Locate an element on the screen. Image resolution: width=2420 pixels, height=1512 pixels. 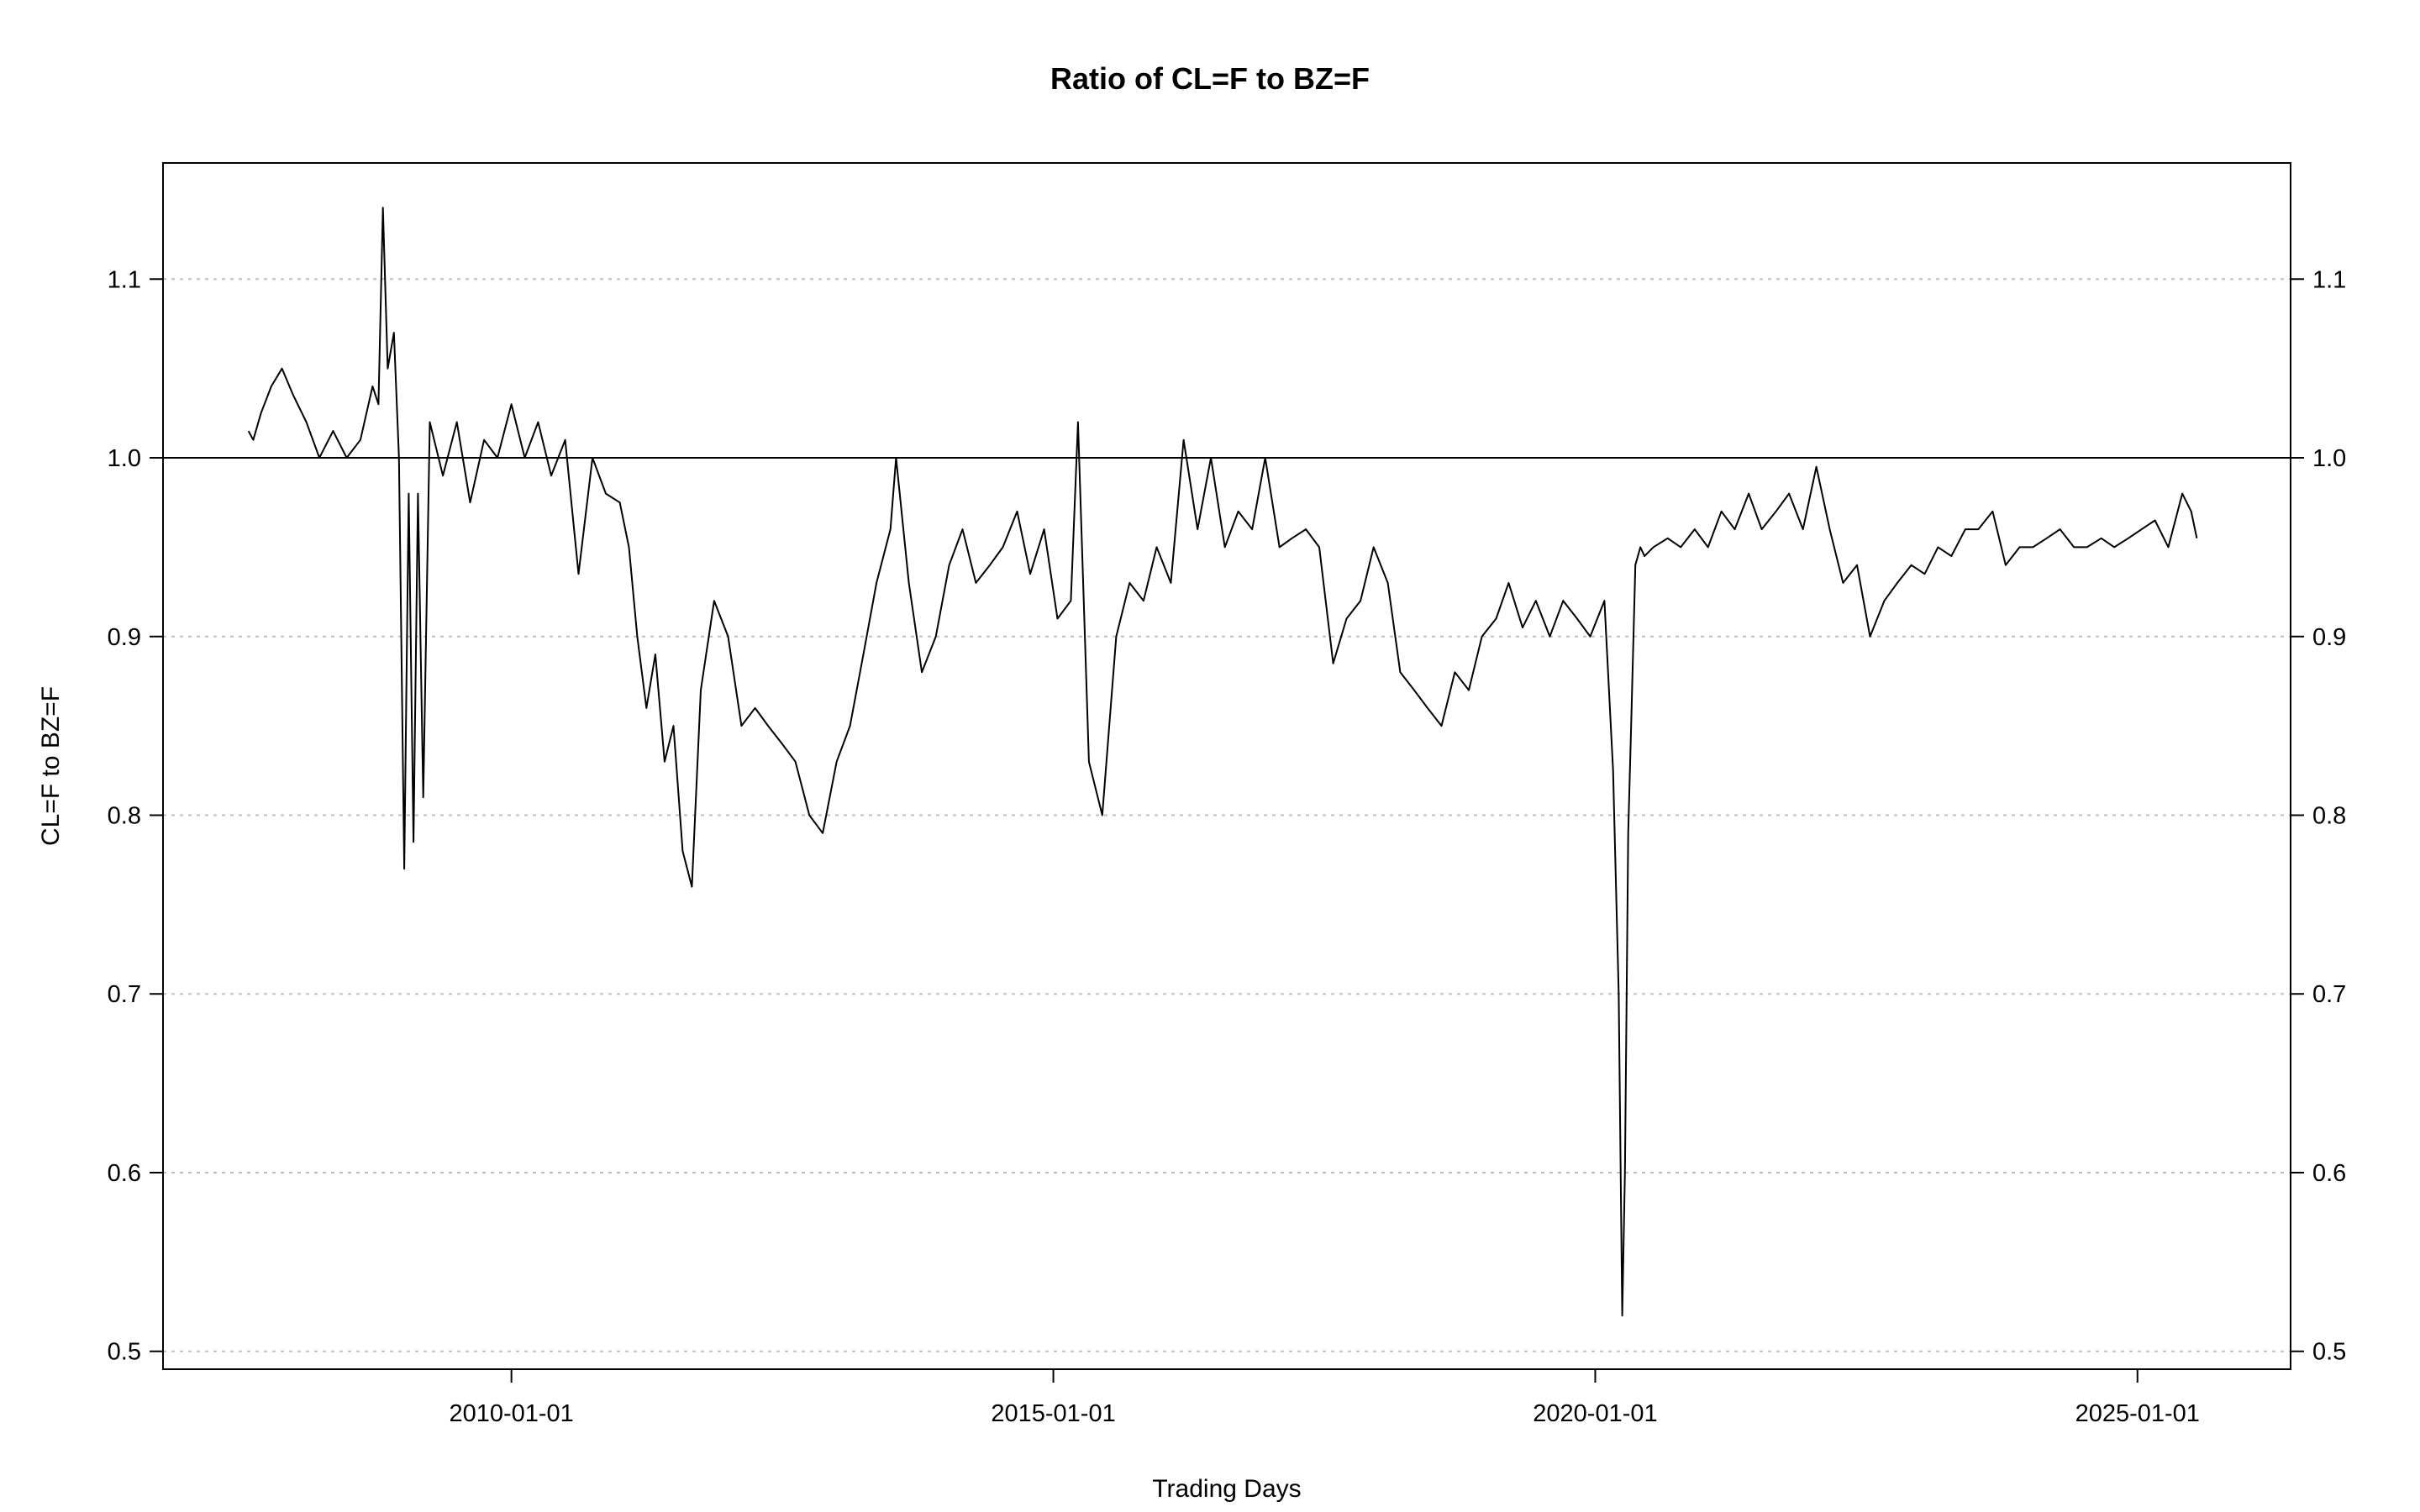
y-axis-right: 0.5 0.6 0.7 0.8 0.9 1.0 1.1 is located at coordinates (2318, 816).